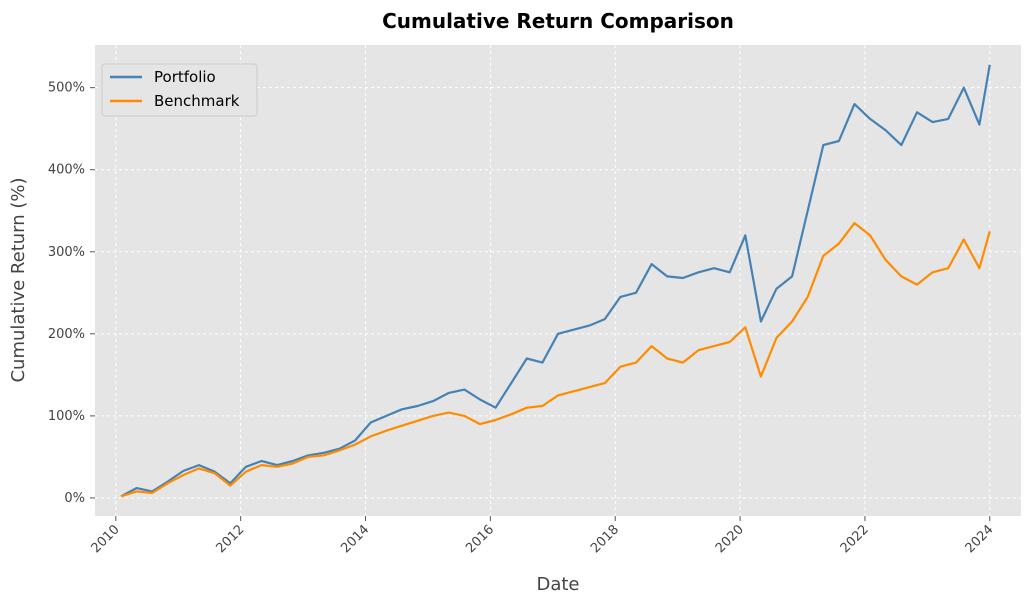  Describe the element at coordinates (355, 539) in the screenshot. I see `x-tick-label: 2014` at that location.